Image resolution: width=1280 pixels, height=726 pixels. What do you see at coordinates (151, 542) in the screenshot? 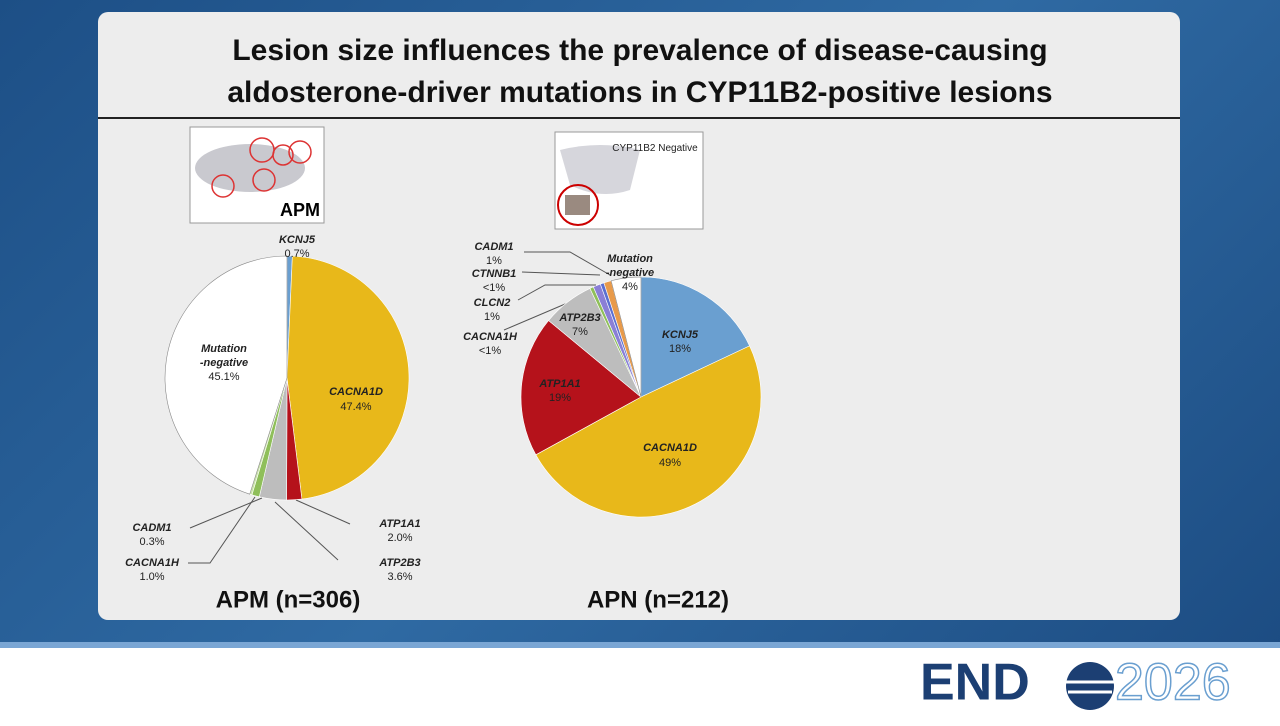
I see `value-label: 0.3%` at bounding box center [151, 542].